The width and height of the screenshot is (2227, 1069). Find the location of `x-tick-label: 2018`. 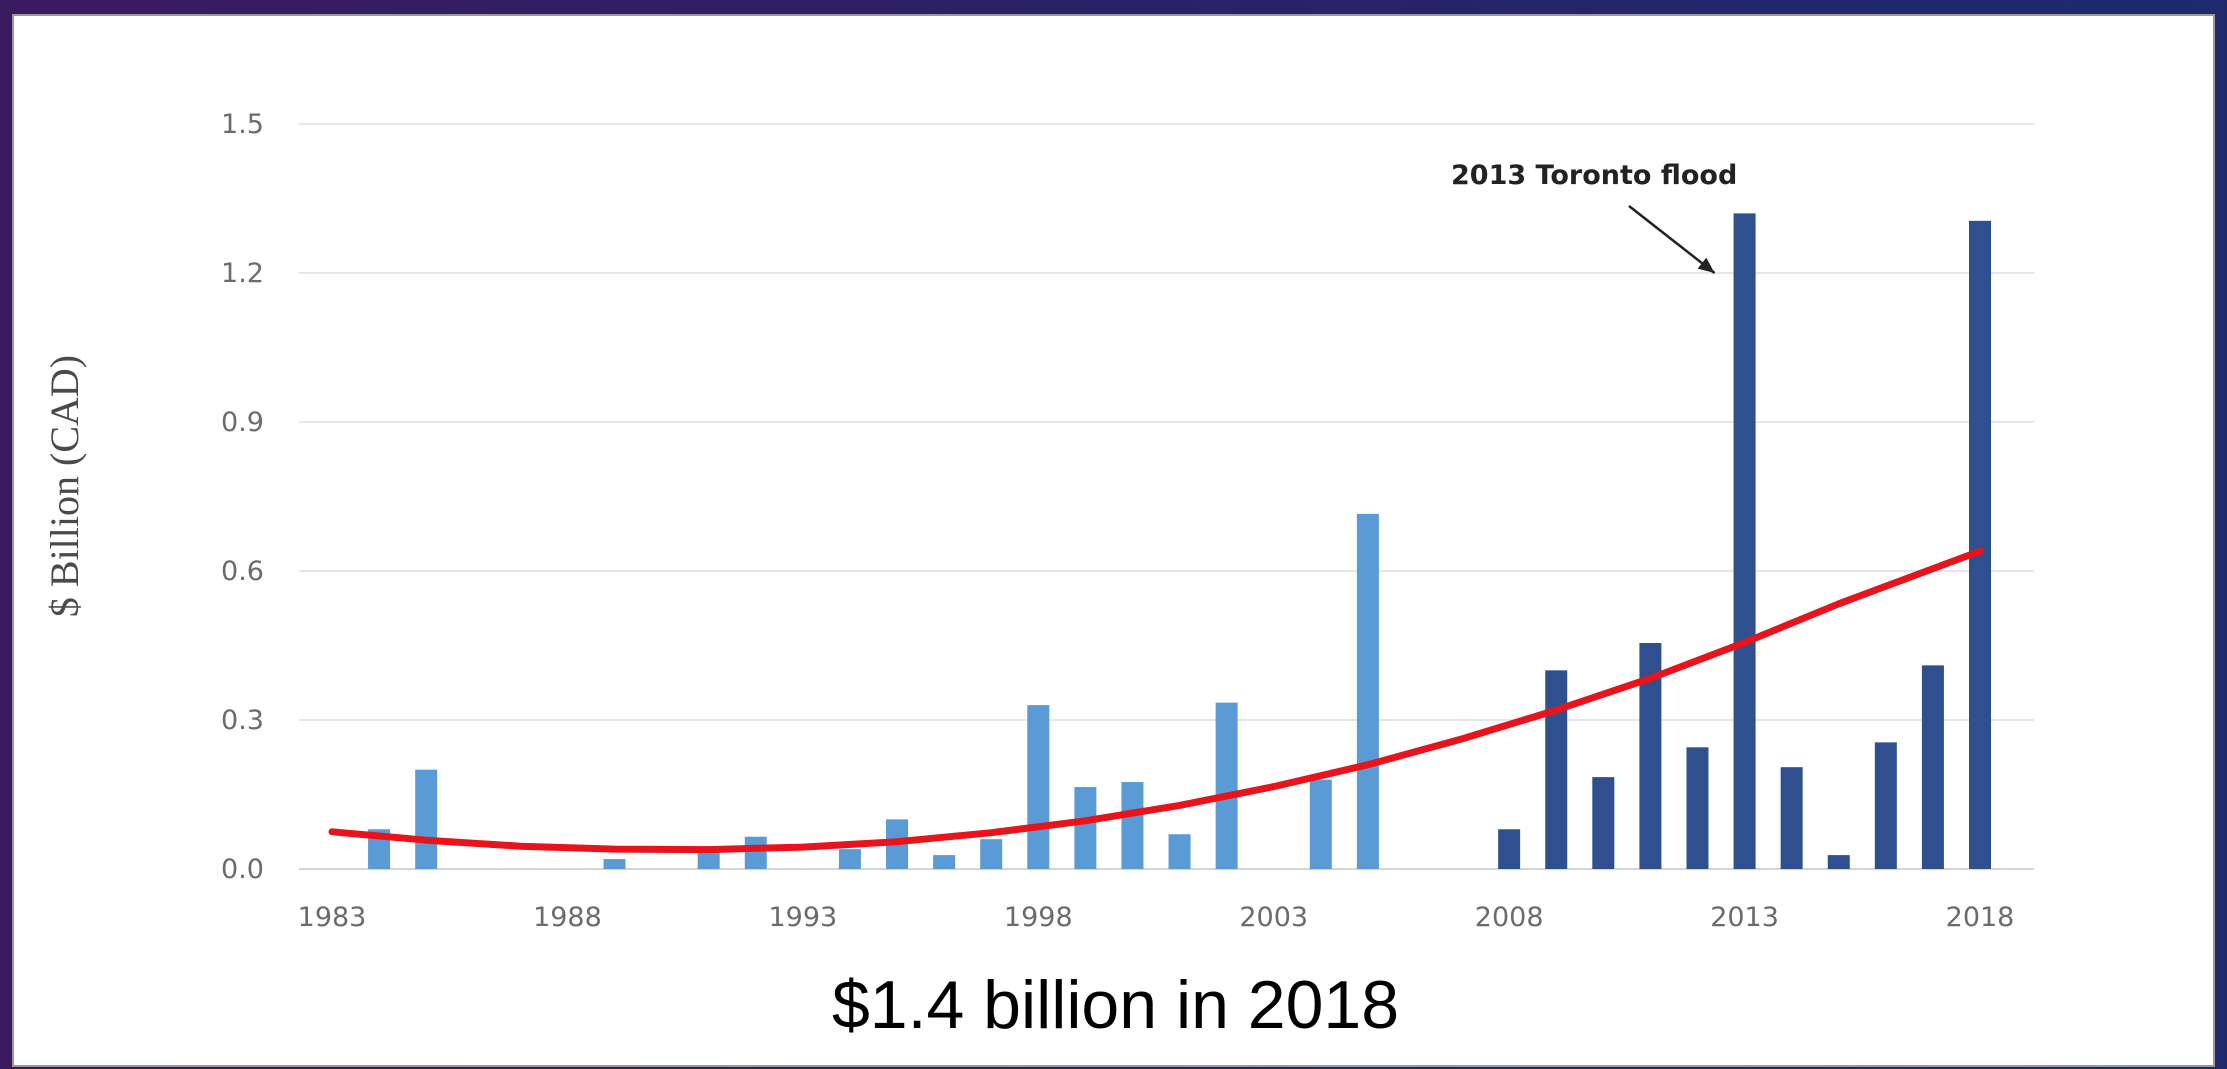

x-tick-label: 2018 is located at coordinates (1980, 917).